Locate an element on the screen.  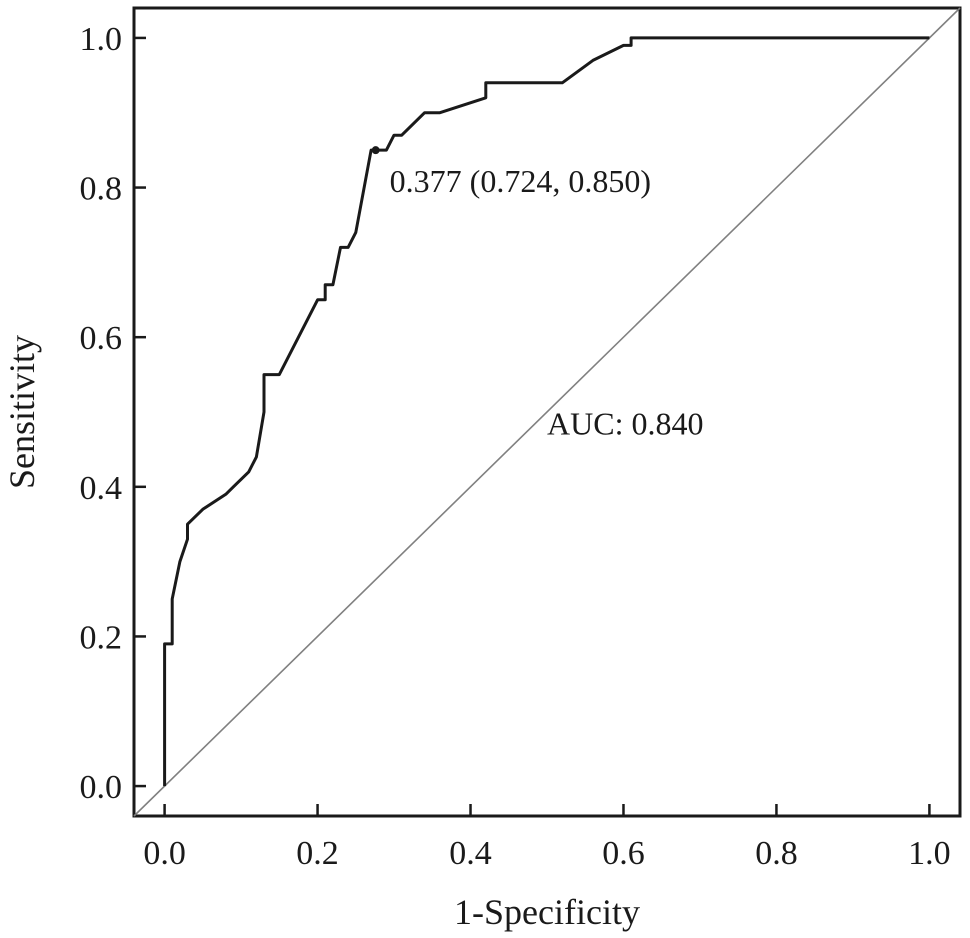
x-tick-label: 0.2 is located at coordinates (317, 853).